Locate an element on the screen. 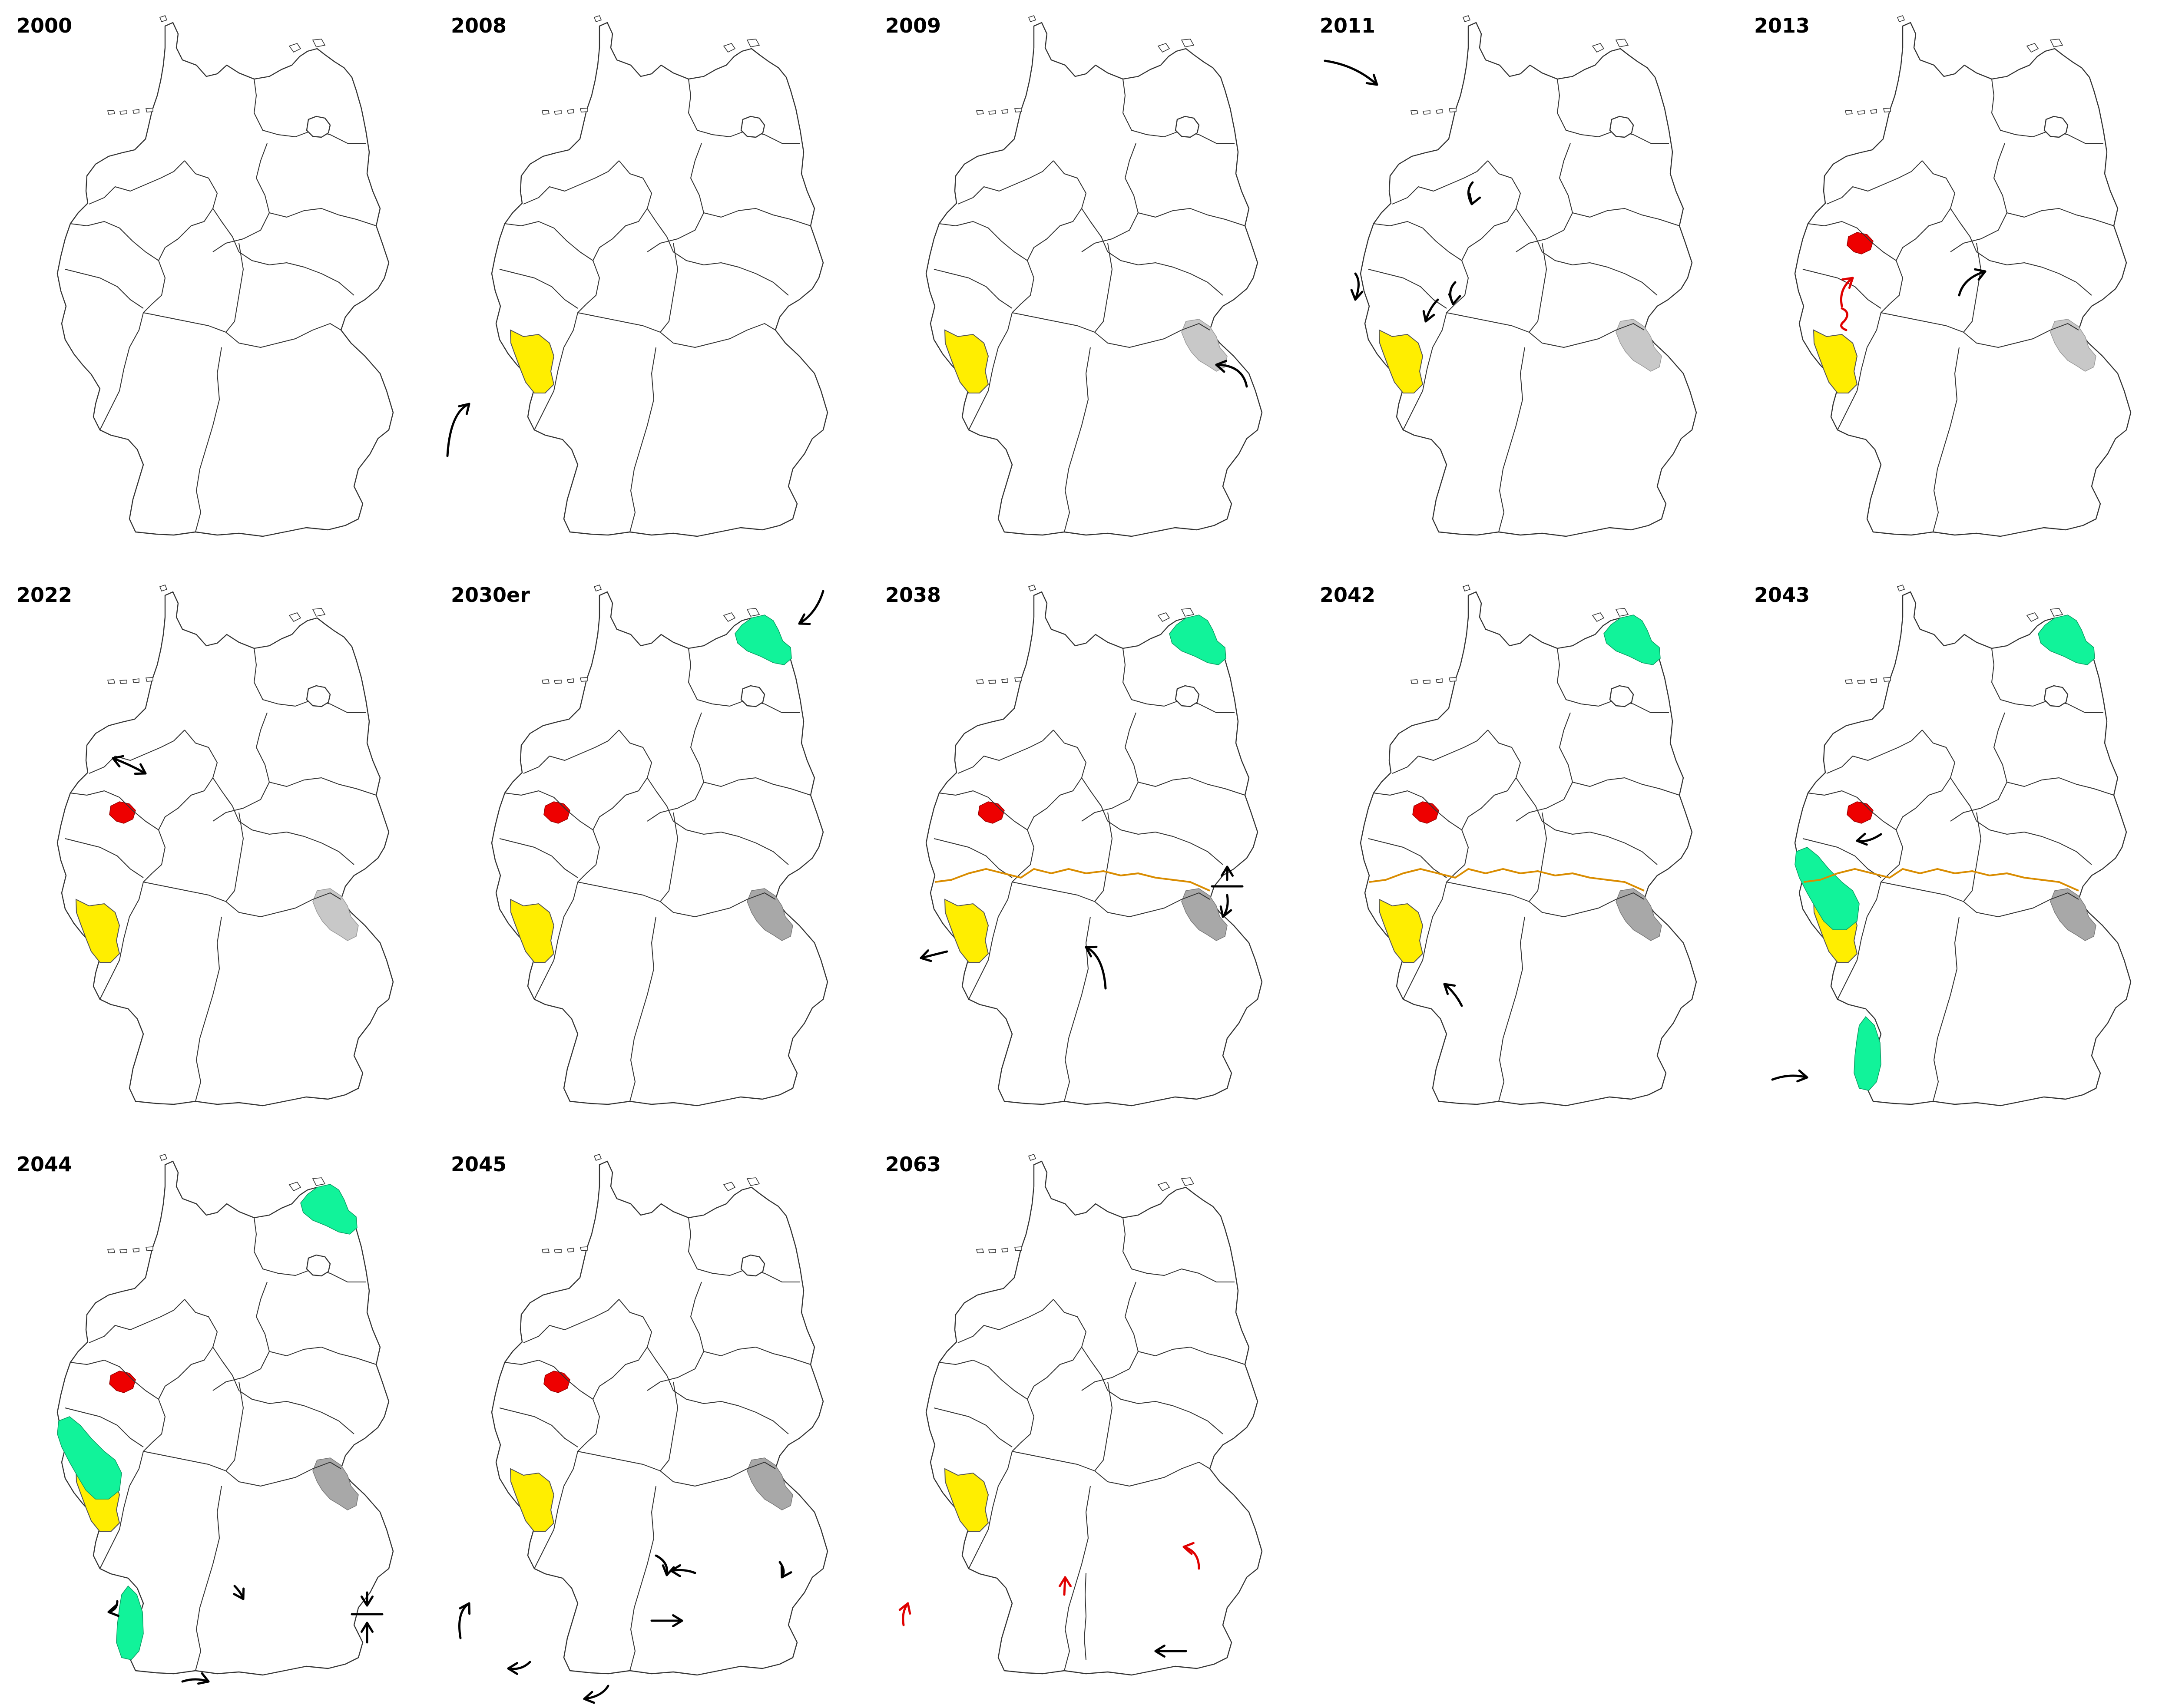 Image resolution: width=2172 pixels, height=1708 pixels. green-region-northeast is located at coordinates (2066, 640).